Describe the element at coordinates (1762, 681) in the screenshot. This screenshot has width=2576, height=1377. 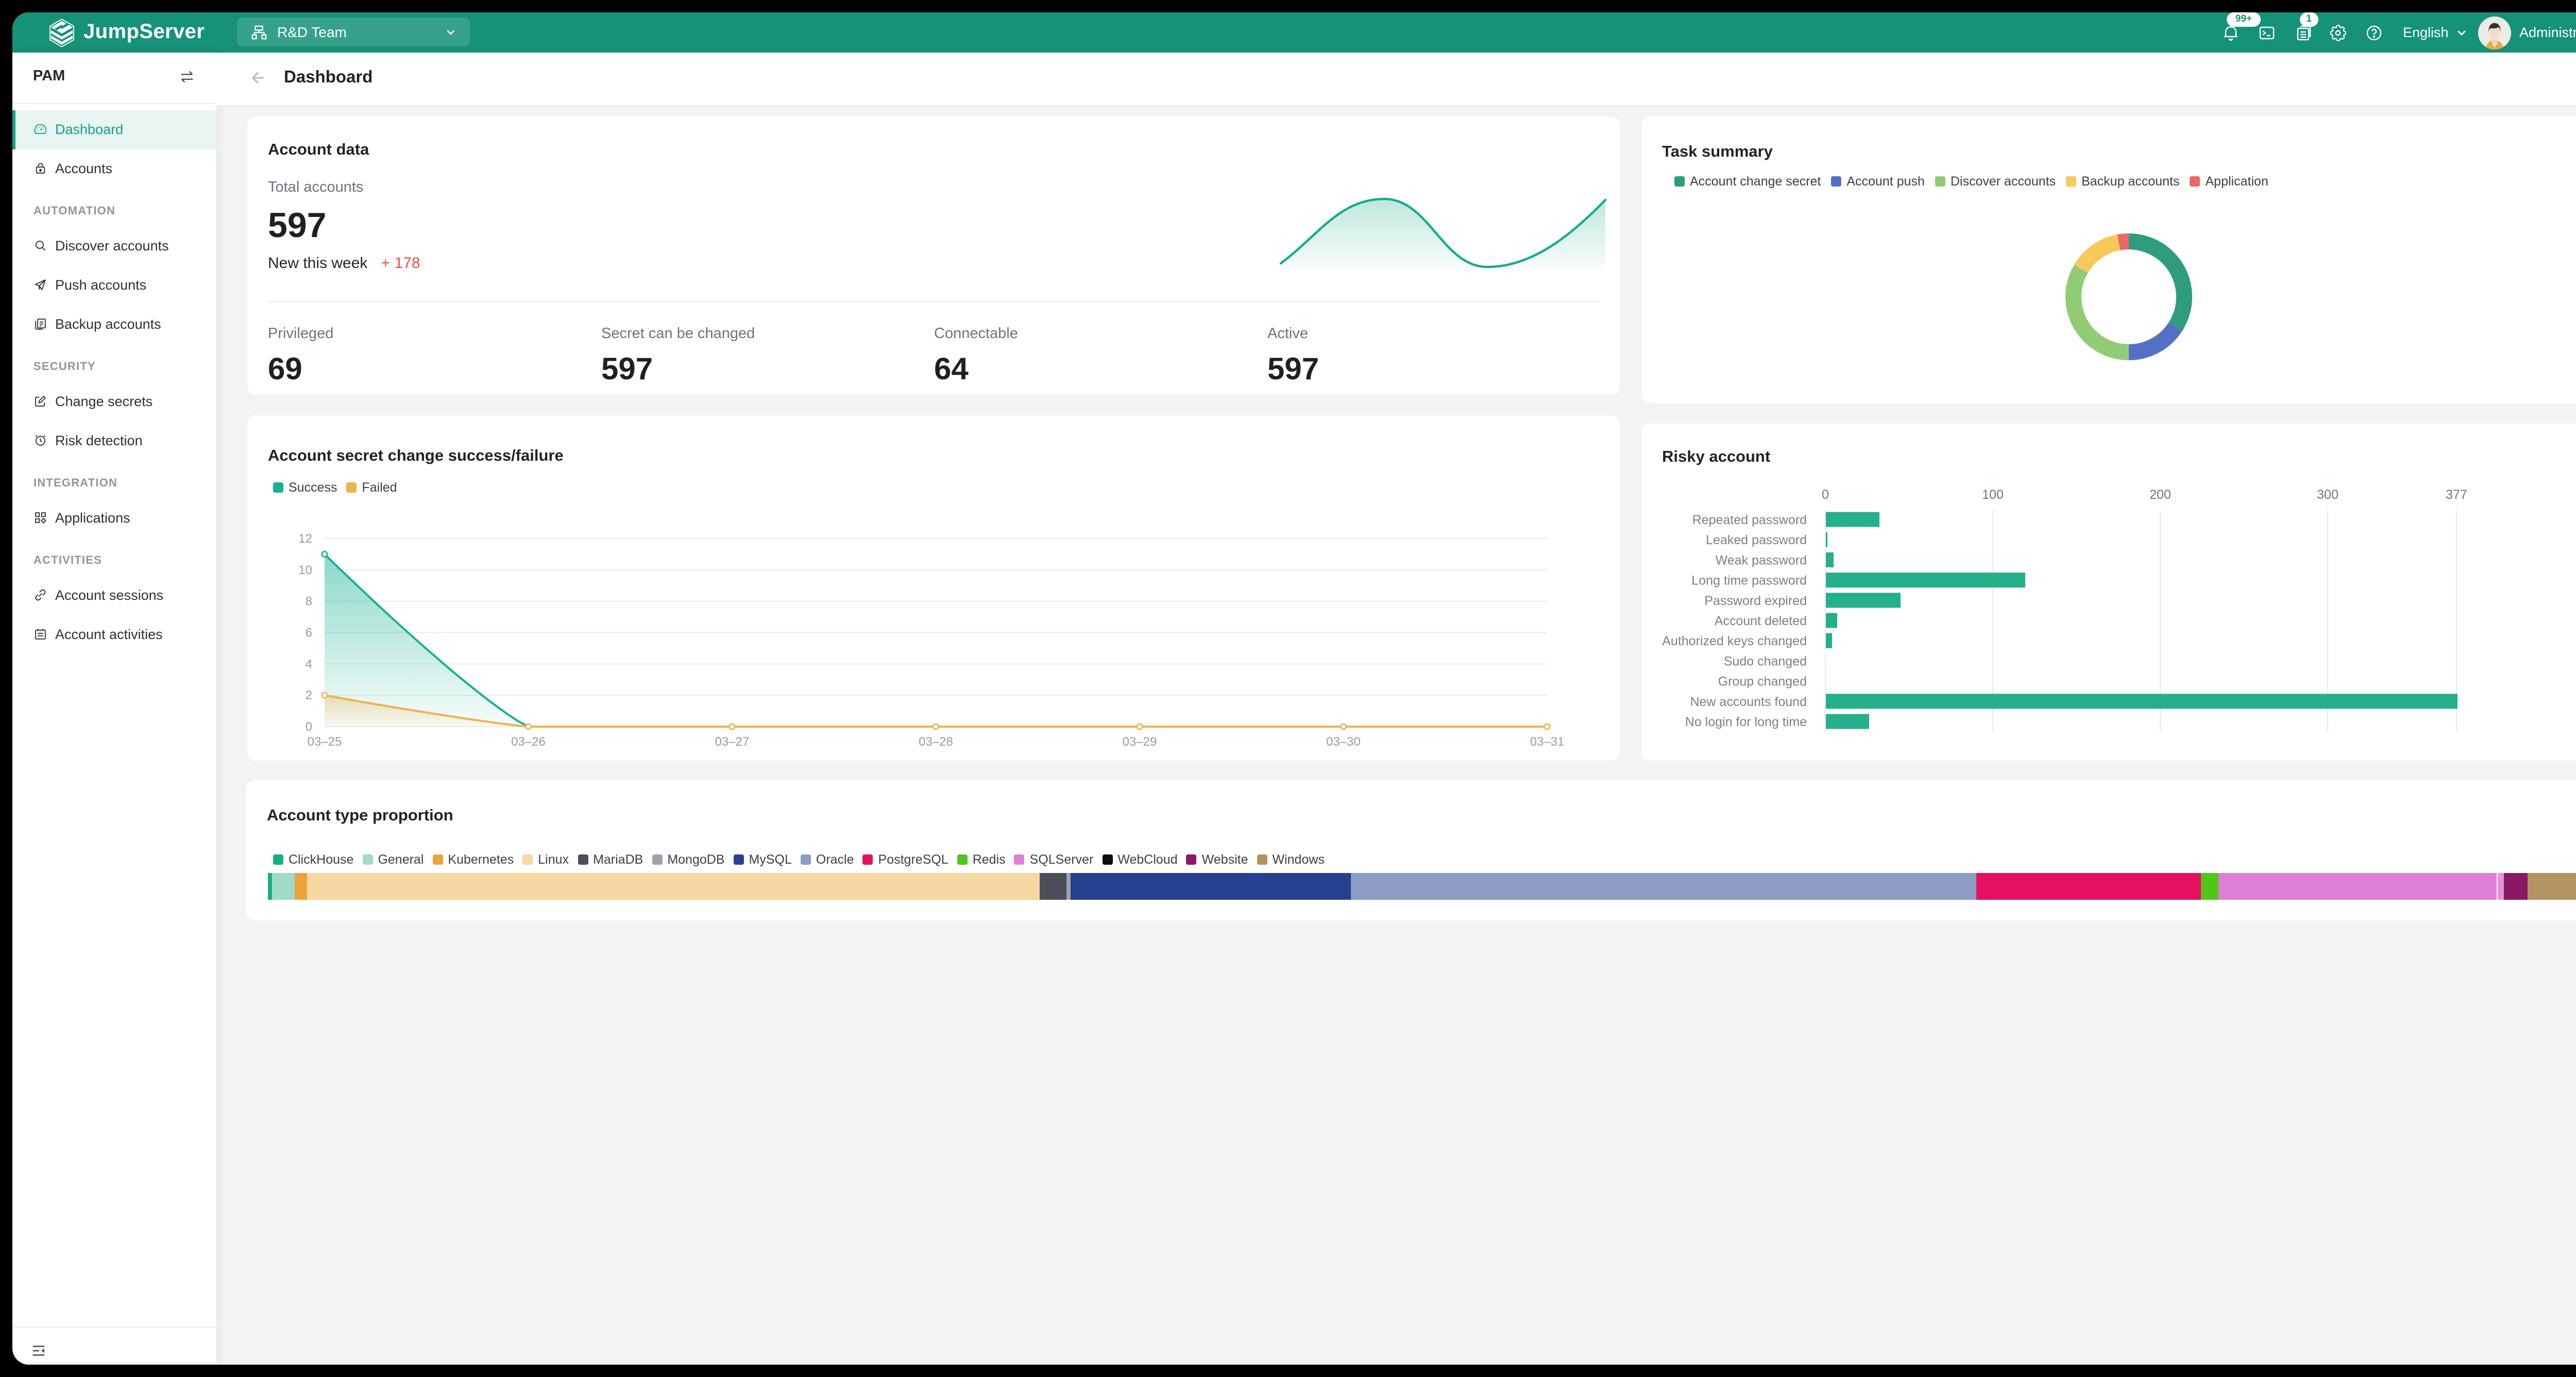
I see `svg-text: Group changed` at that location.